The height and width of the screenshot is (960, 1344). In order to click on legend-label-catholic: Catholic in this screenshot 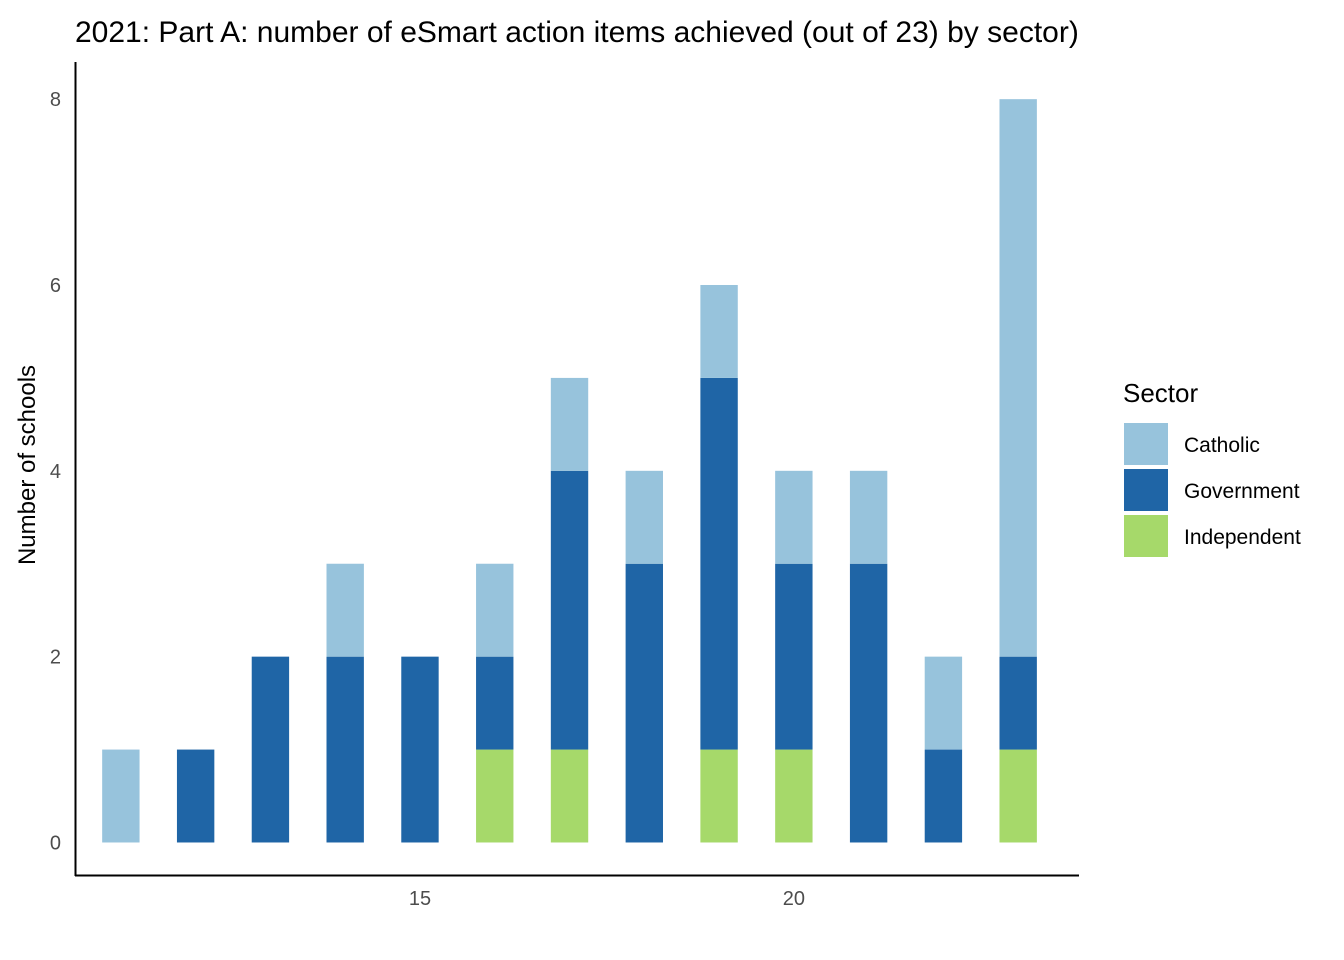, I will do `click(1222, 445)`.